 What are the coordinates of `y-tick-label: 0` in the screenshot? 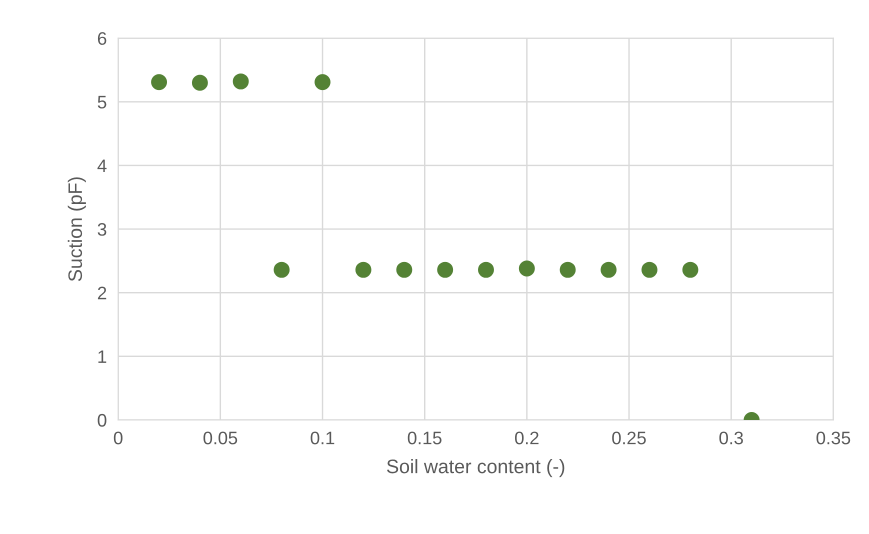 It's located at (102, 420).